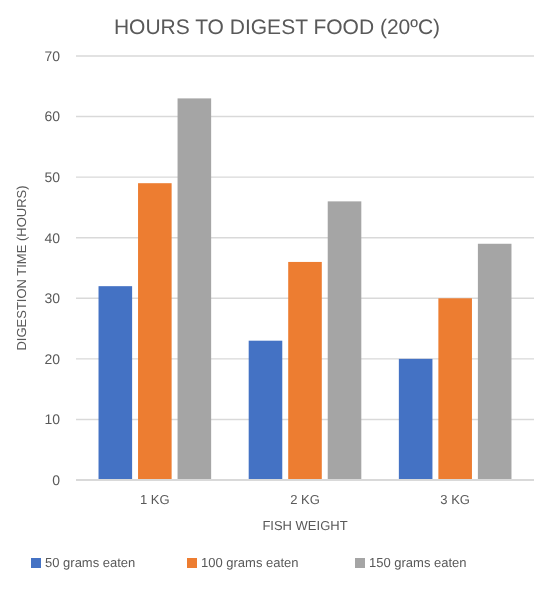  Describe the element at coordinates (277, 28) in the screenshot. I see `chart-title: HOURS TO DIGEST FOOD (20ºC)` at that location.